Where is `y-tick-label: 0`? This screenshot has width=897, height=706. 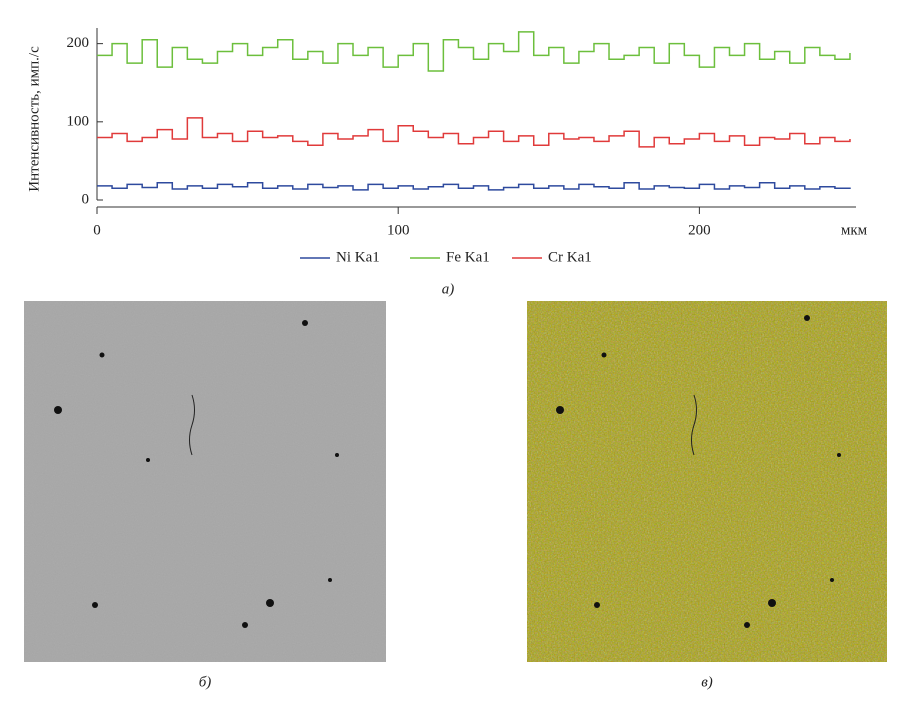
y-tick-label: 0 is located at coordinates (86, 199).